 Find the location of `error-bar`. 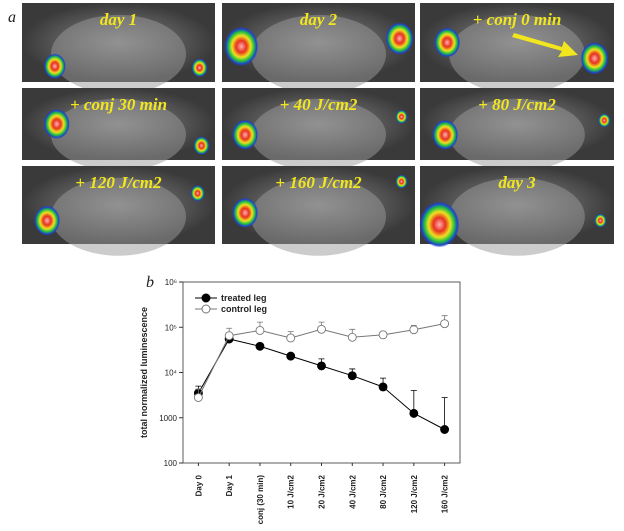

error-bar is located at coordinates (444, 413).